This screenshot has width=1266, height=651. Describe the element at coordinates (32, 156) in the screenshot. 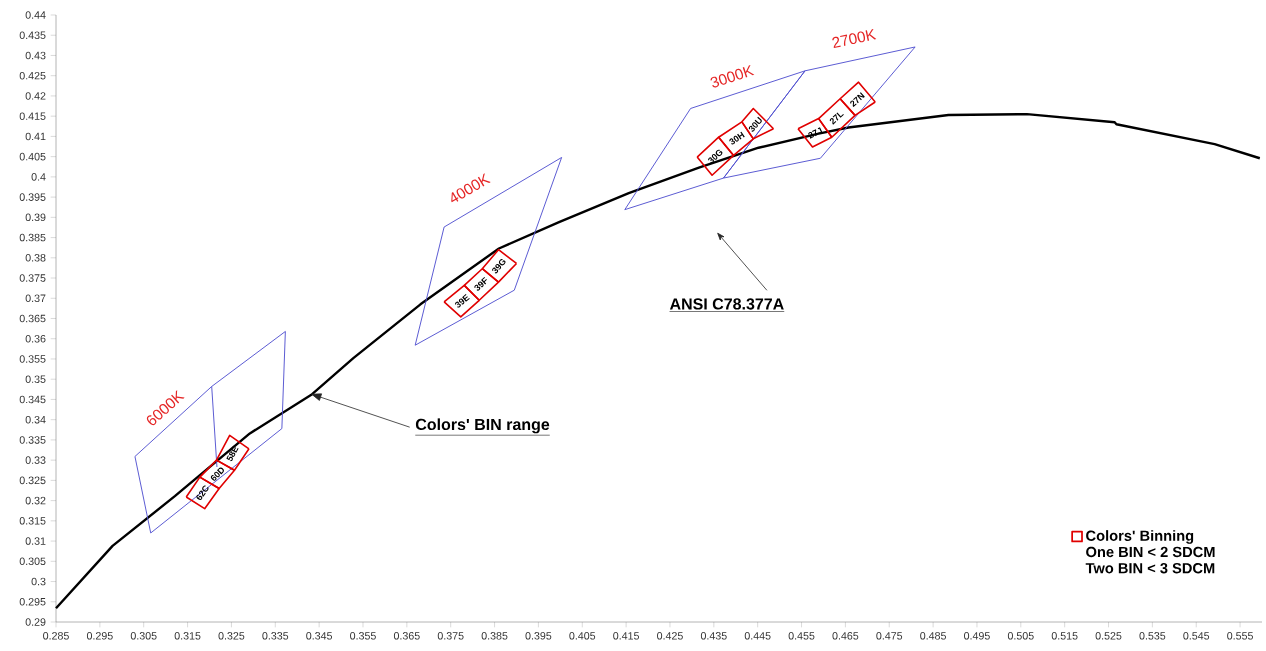

I see `y-tick-label: 0.405` at that location.